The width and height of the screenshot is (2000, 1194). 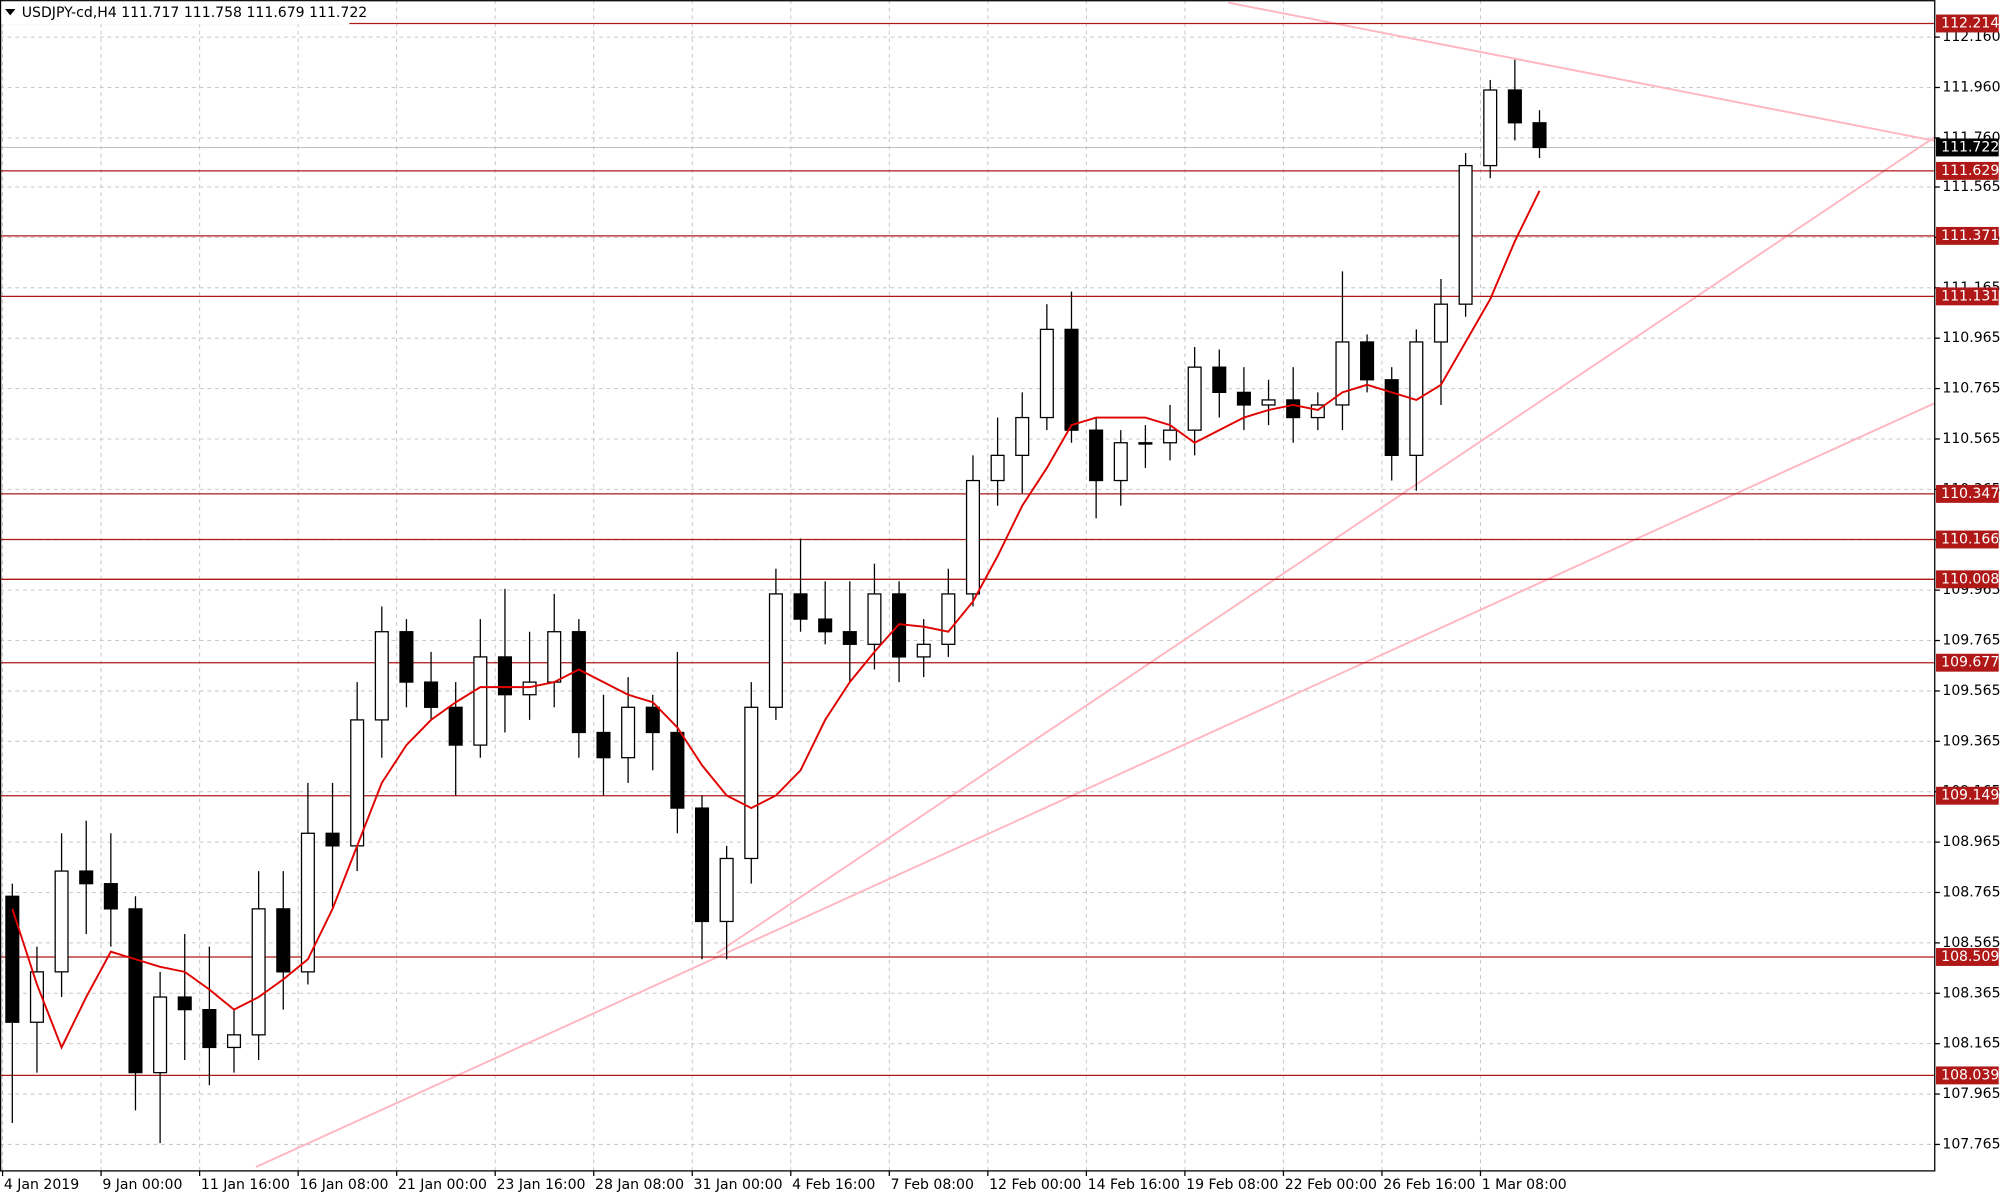 I want to click on y-tick-label: 109.765, so click(x=1971, y=641).